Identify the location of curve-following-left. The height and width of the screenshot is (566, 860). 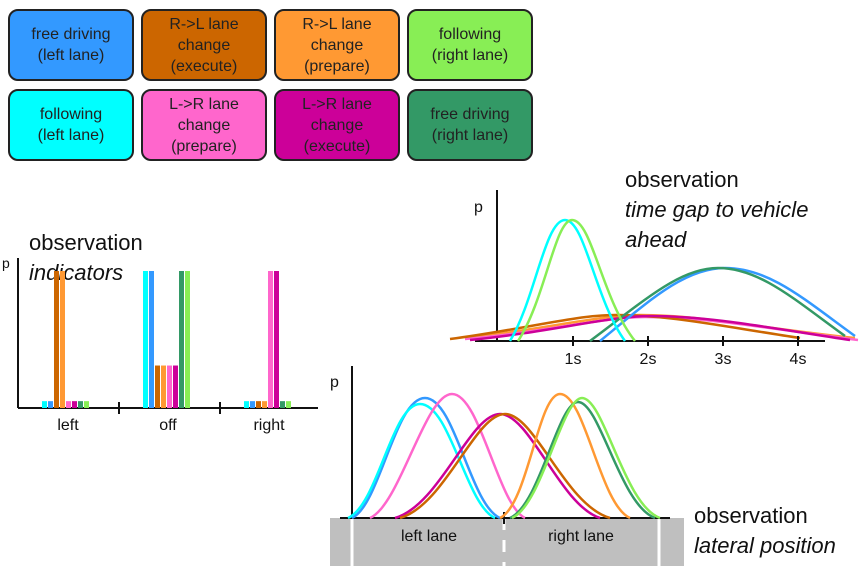
(567, 280).